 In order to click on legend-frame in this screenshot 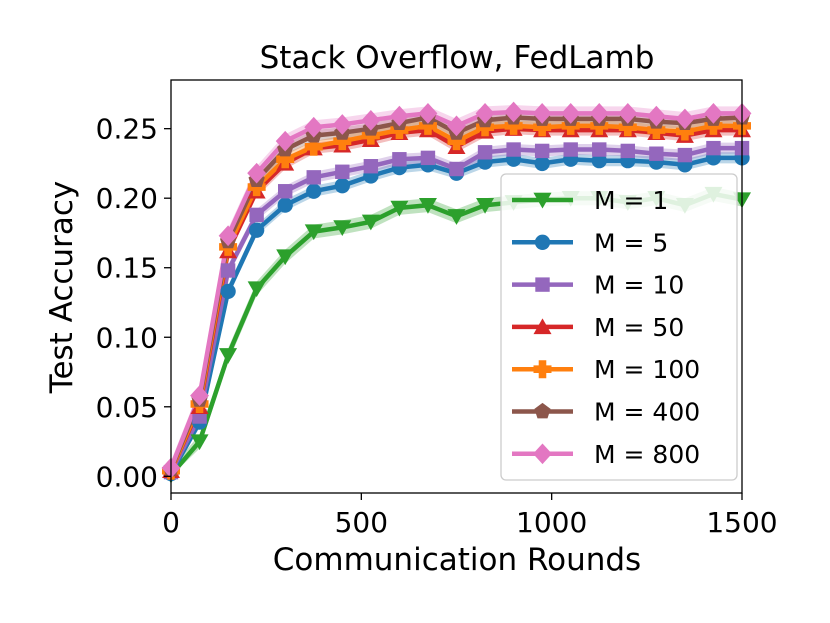, I will do `click(619, 327)`.